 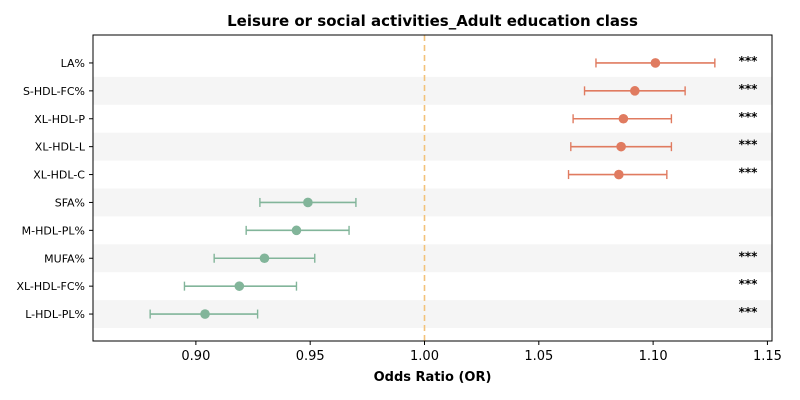 What do you see at coordinates (59, 119) in the screenshot?
I see `ytick-label-xl-hdl-p: XL-HDL-P` at bounding box center [59, 119].